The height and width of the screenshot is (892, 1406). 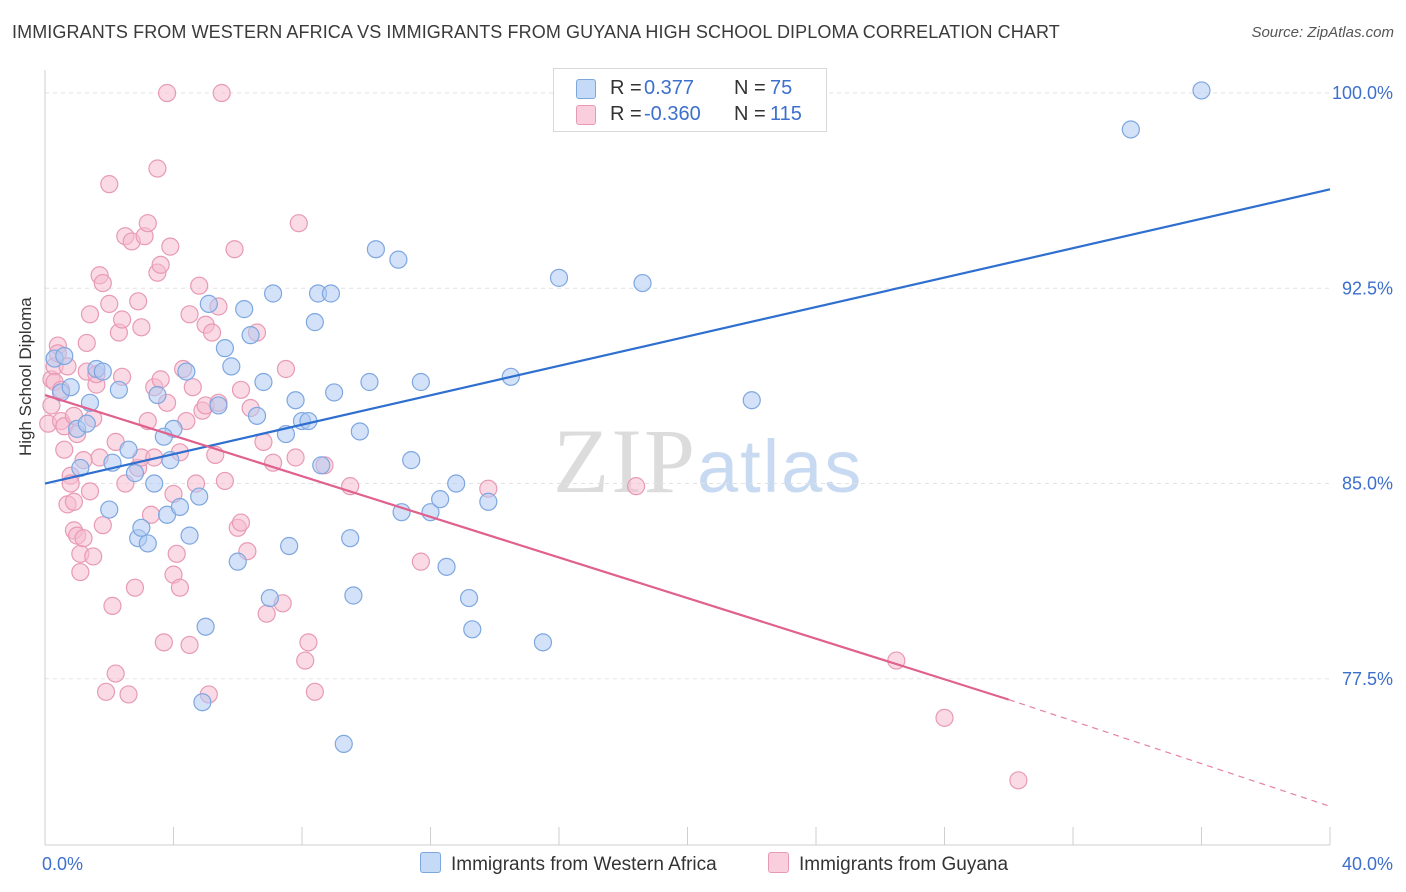 I want to click on r-value: 0.377, so click(x=669, y=88).